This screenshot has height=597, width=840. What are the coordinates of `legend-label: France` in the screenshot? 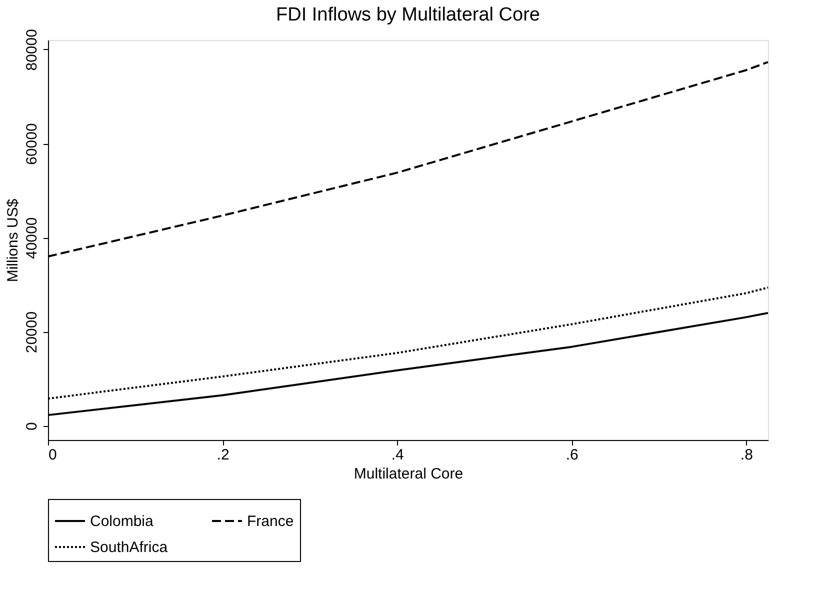 It's located at (270, 521).